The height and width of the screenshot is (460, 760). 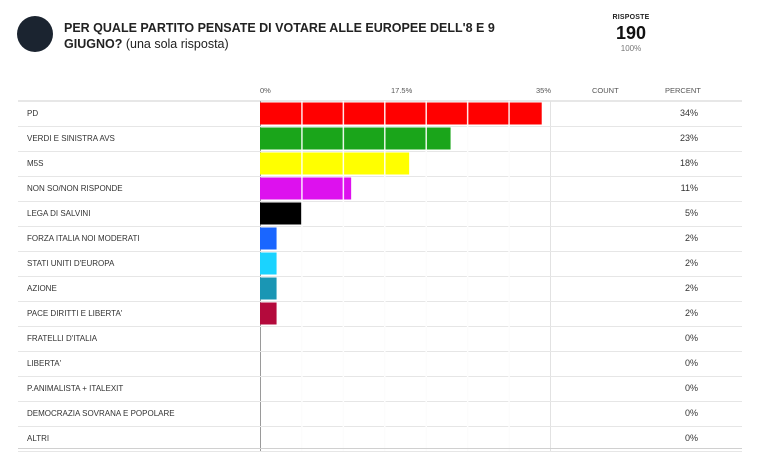 I want to click on category-label: M5S, so click(x=35, y=163).